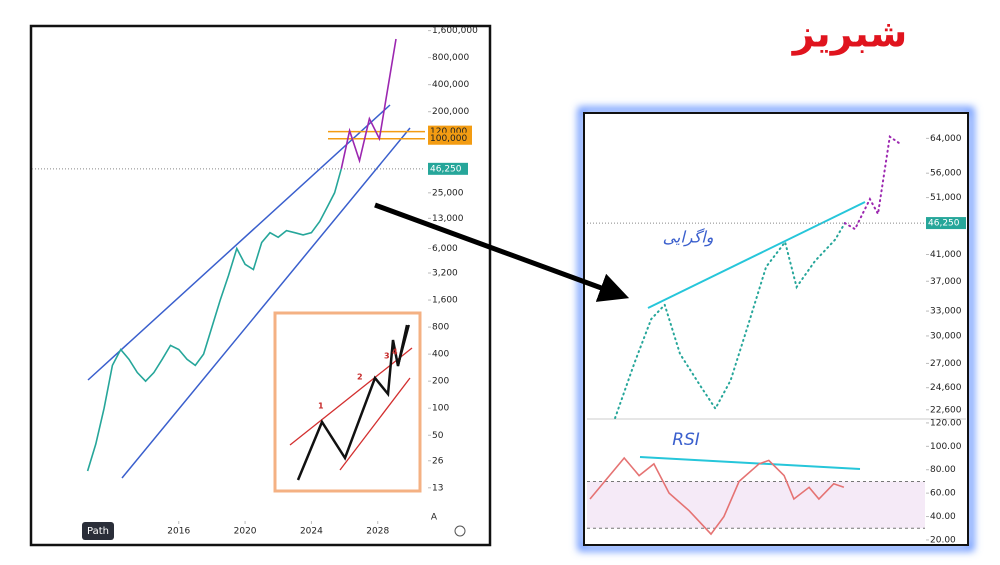 The width and height of the screenshot is (1000, 565). What do you see at coordinates (440, 328) in the screenshot?
I see `y-tick-label: 800` at bounding box center [440, 328].